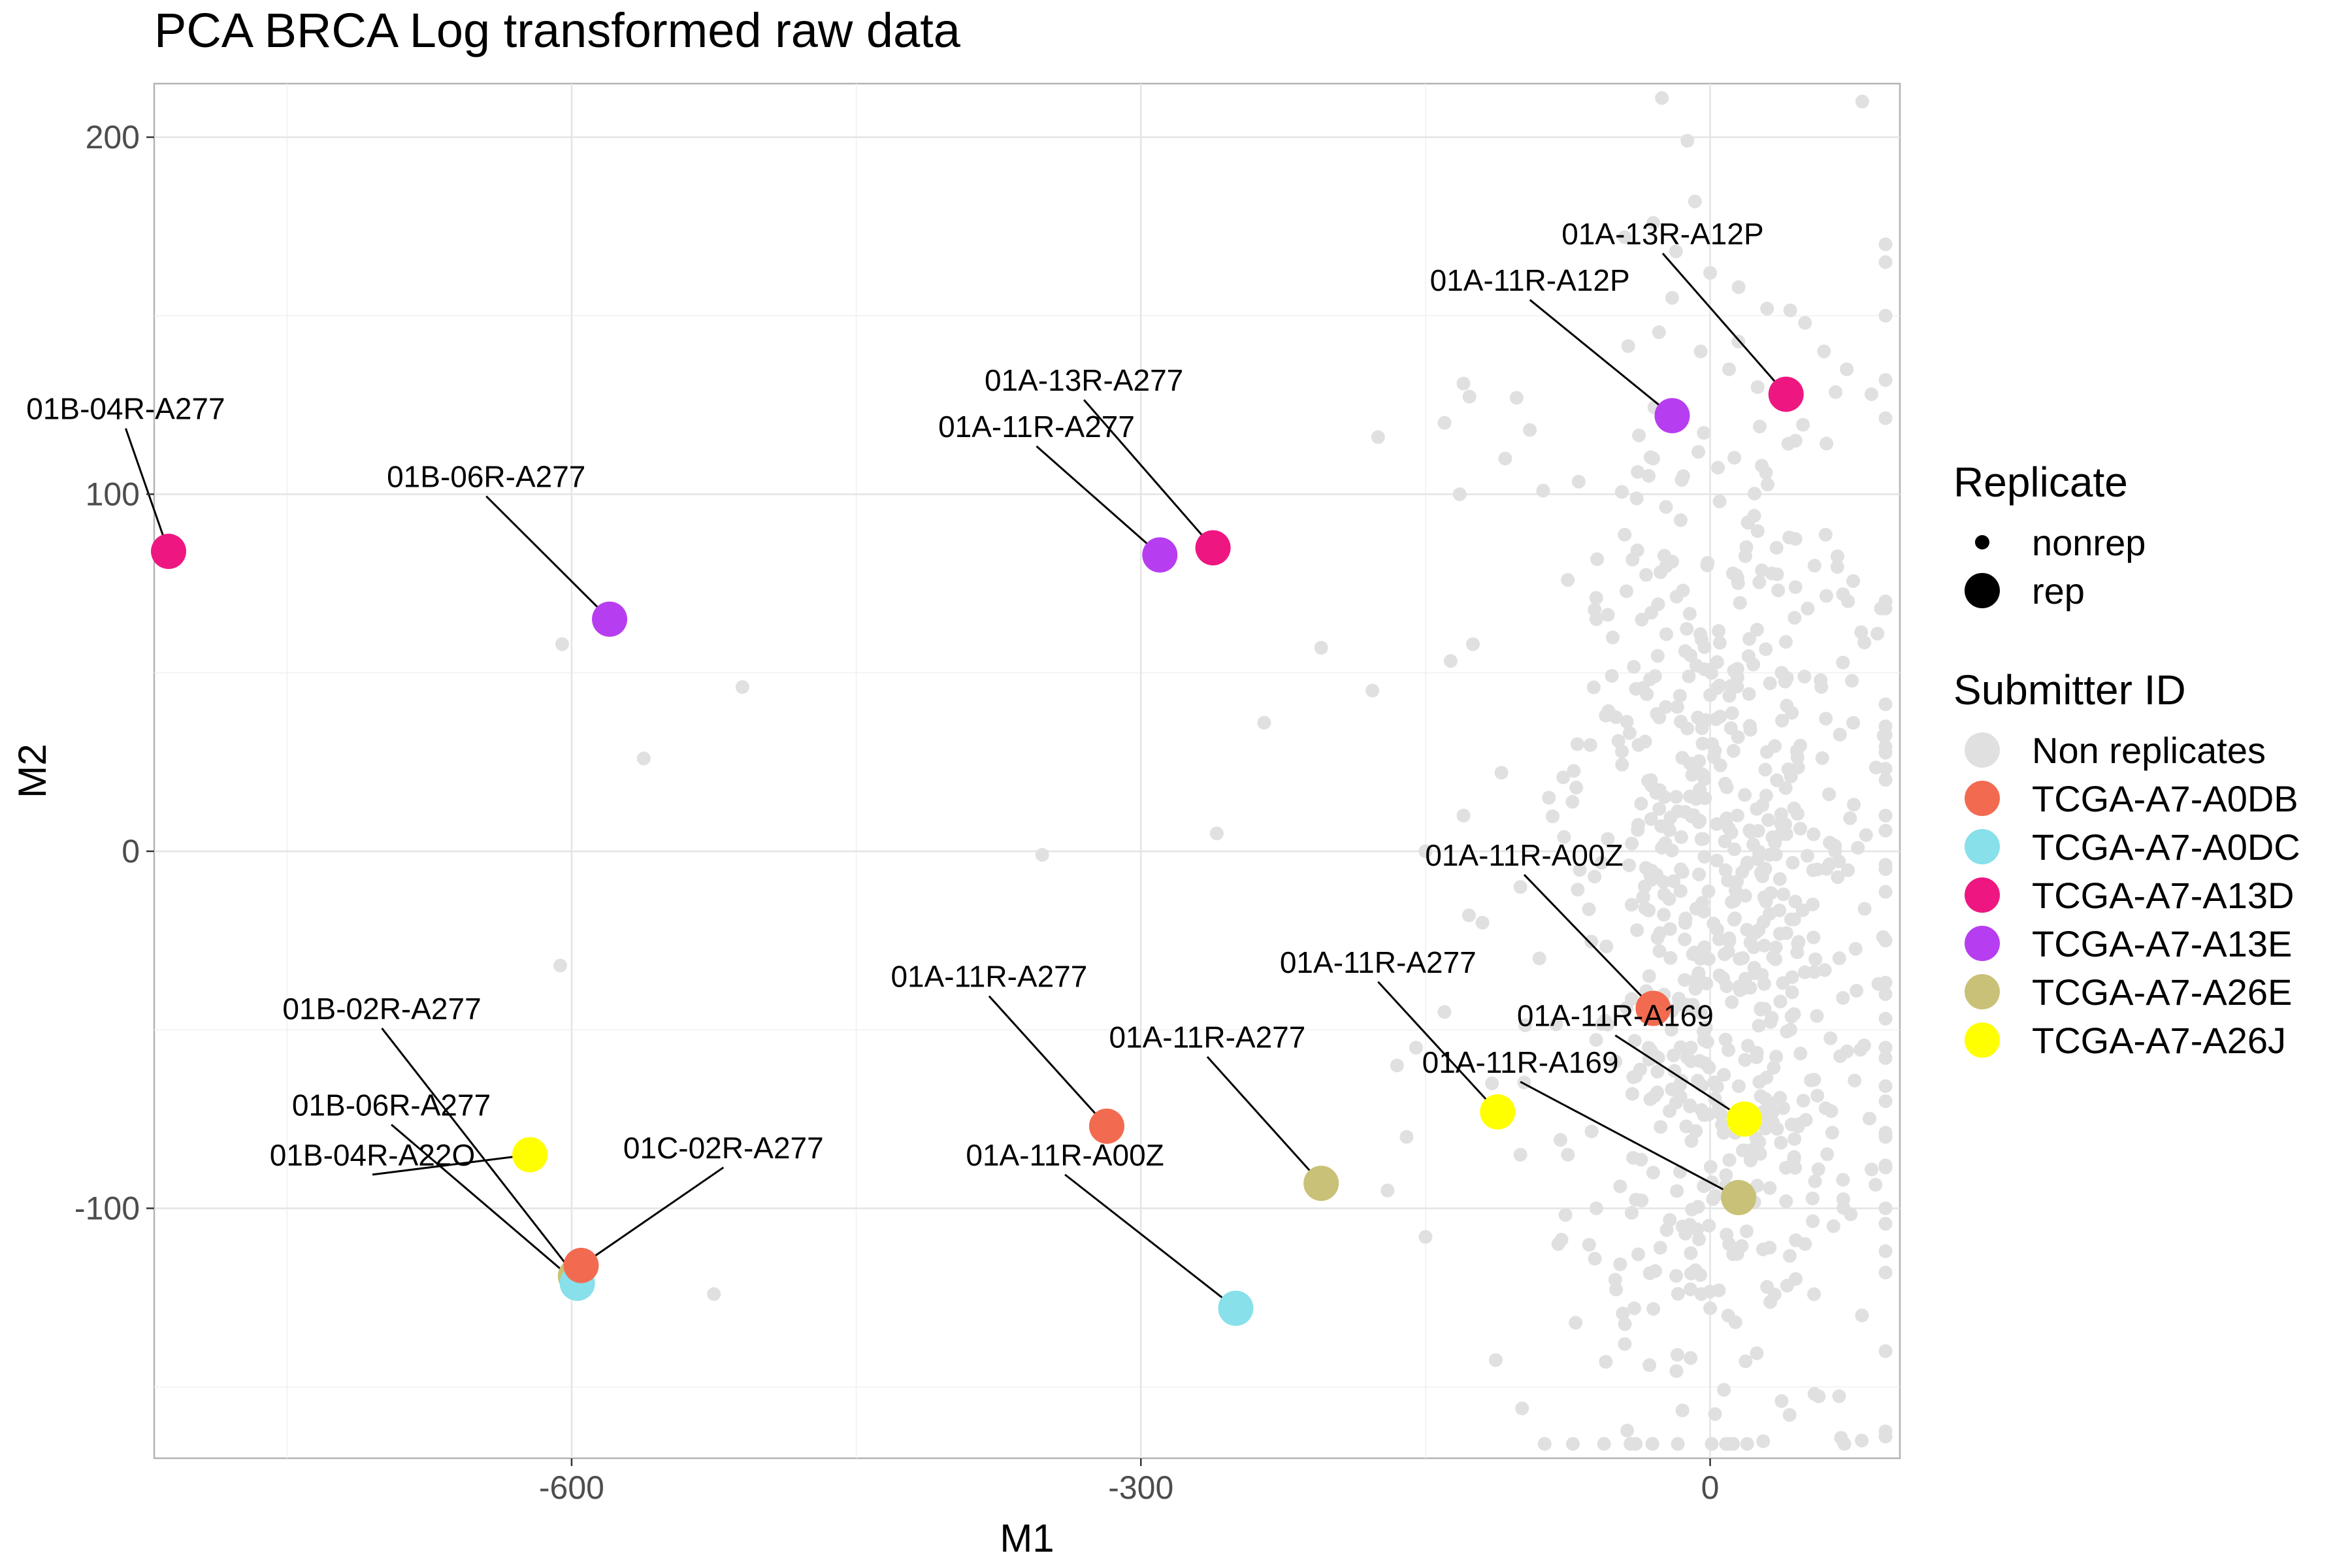 The width and height of the screenshot is (2352, 1568). What do you see at coordinates (1982, 798) in the screenshot?
I see `legend-color-key` at bounding box center [1982, 798].